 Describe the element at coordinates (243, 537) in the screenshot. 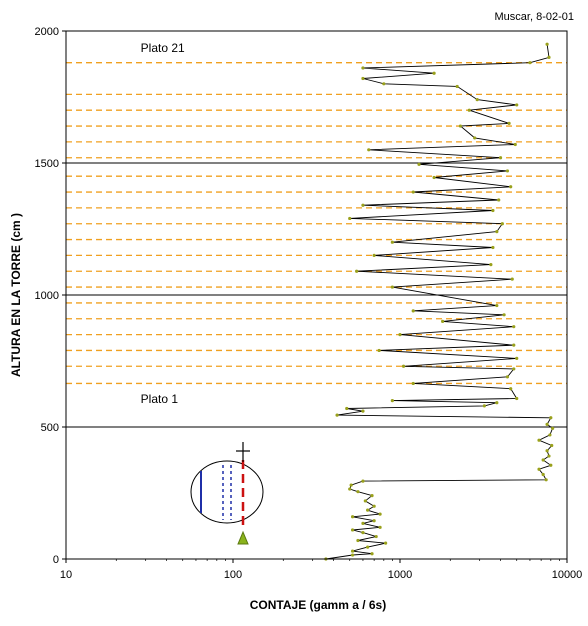

I see `detector-triangle-icon` at that location.